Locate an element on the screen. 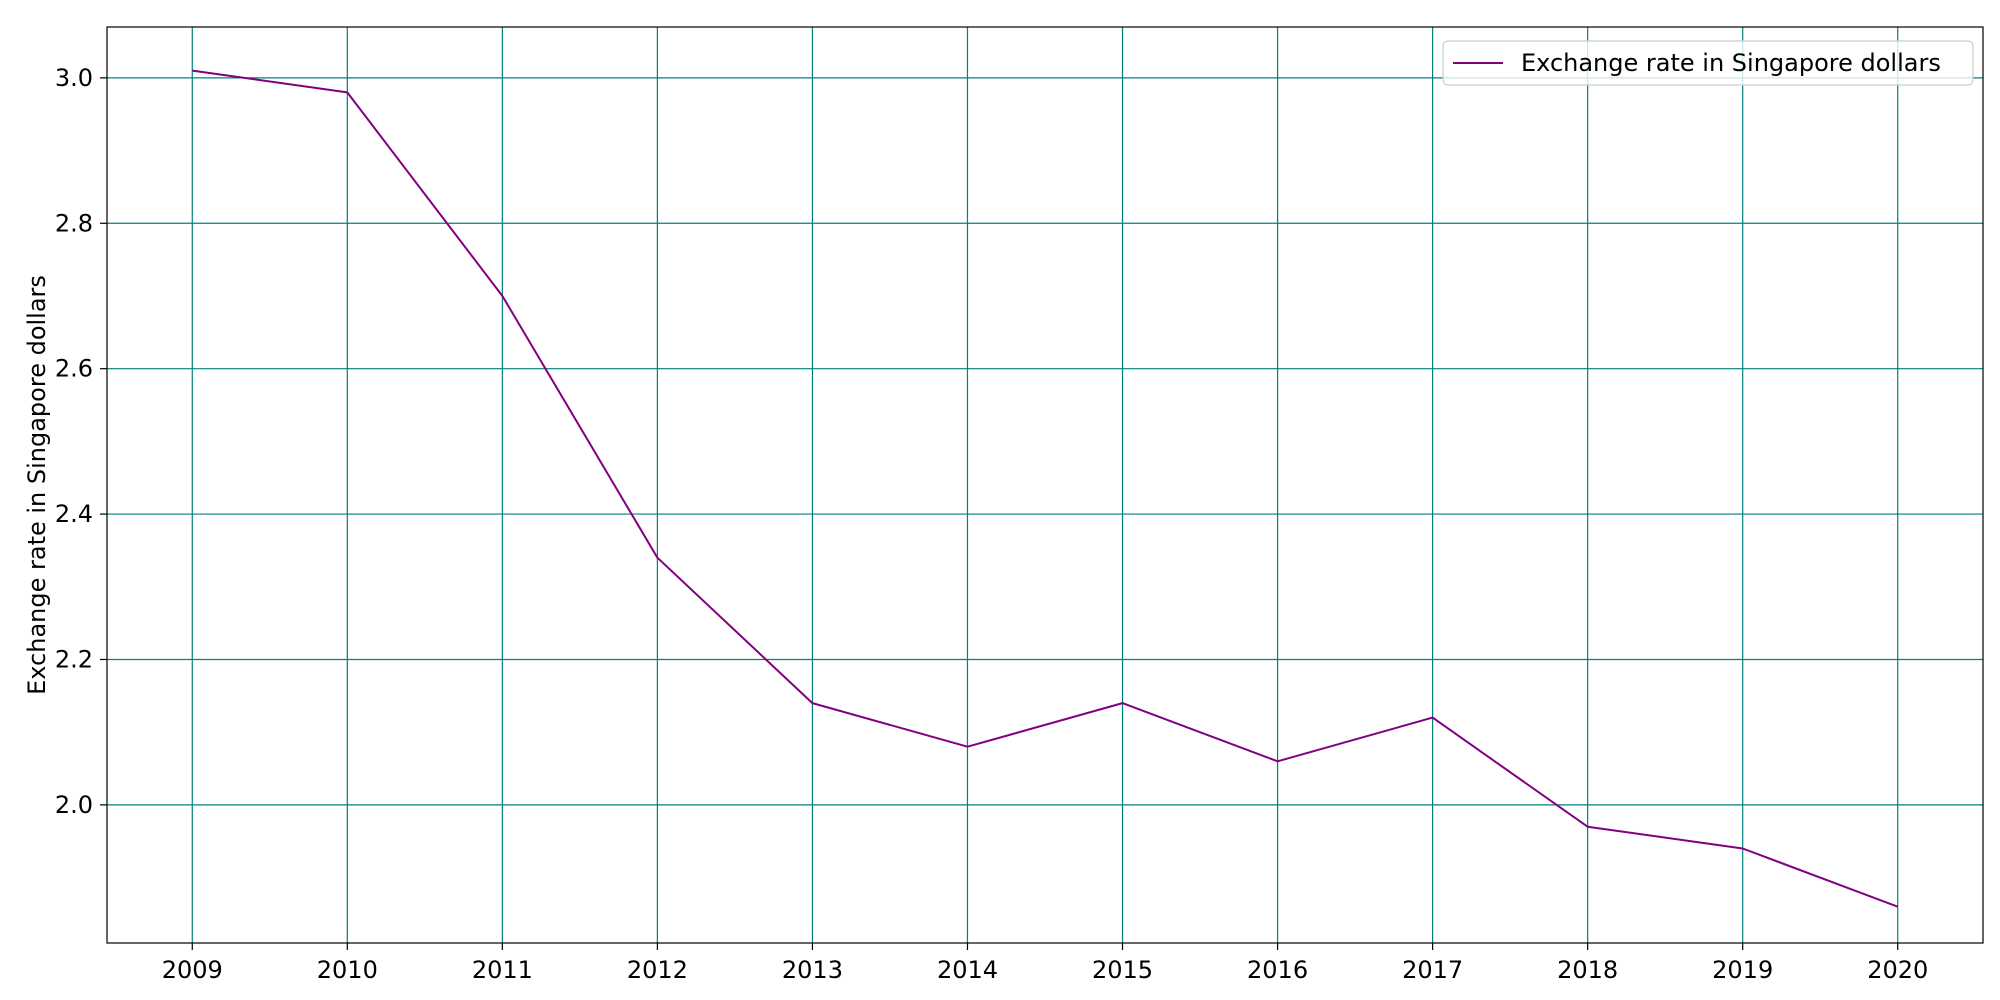  x-tick-label: 2016 is located at coordinates (1277, 970).